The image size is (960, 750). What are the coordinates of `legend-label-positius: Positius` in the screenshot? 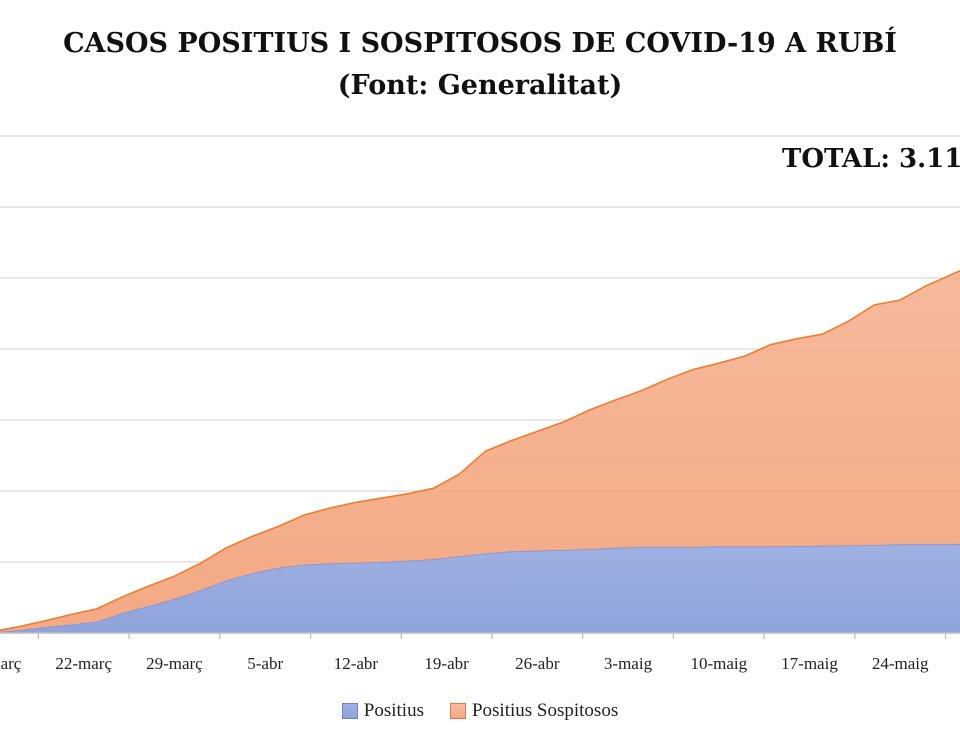 It's located at (393, 710).